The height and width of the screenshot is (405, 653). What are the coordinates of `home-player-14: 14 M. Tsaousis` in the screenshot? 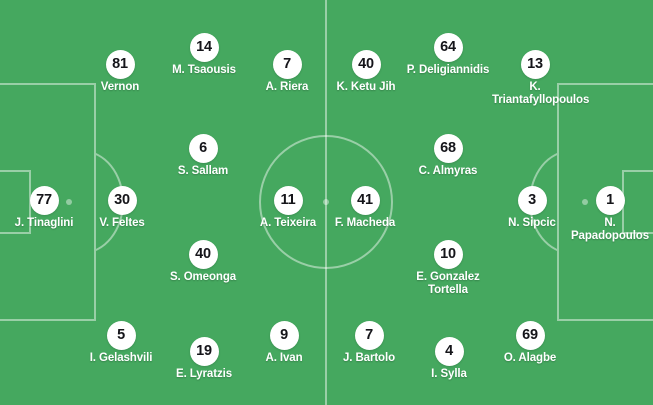 It's located at (204, 55).